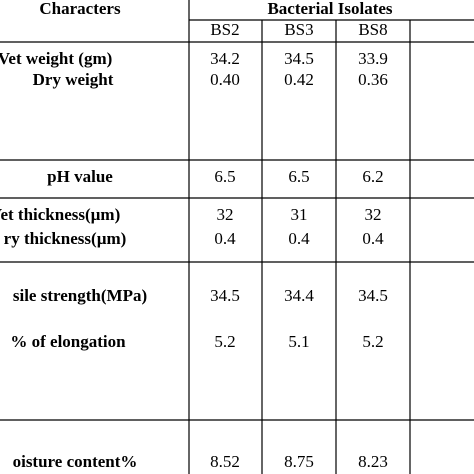  What do you see at coordinates (80, 176) in the screenshot?
I see `row-label: pH value` at bounding box center [80, 176].